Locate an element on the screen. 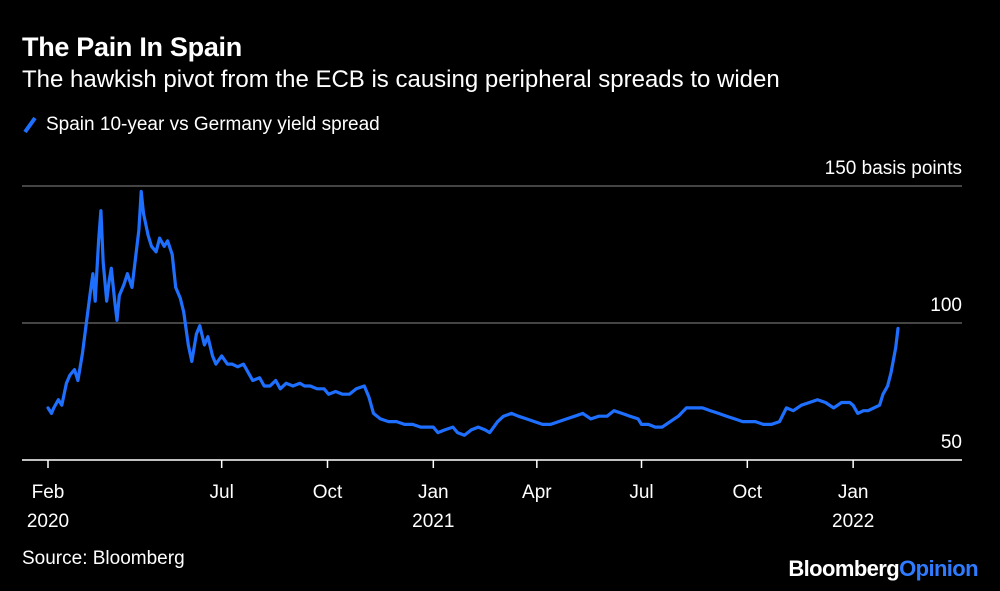 The height and width of the screenshot is (591, 1000). chart-title: The Pain In Spain is located at coordinates (132, 47).